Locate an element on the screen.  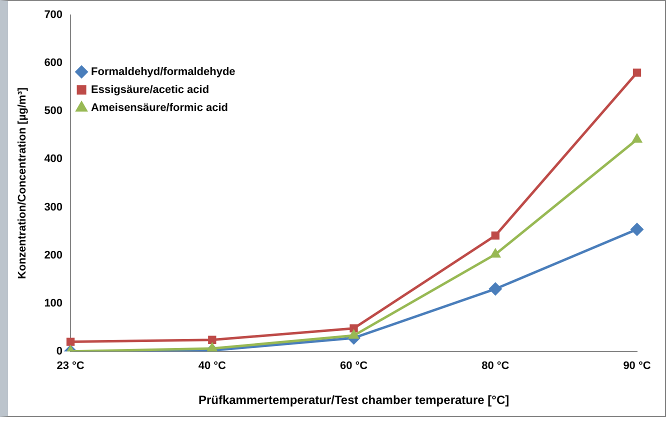
y-tick-label: 500 is located at coordinates (53, 111).